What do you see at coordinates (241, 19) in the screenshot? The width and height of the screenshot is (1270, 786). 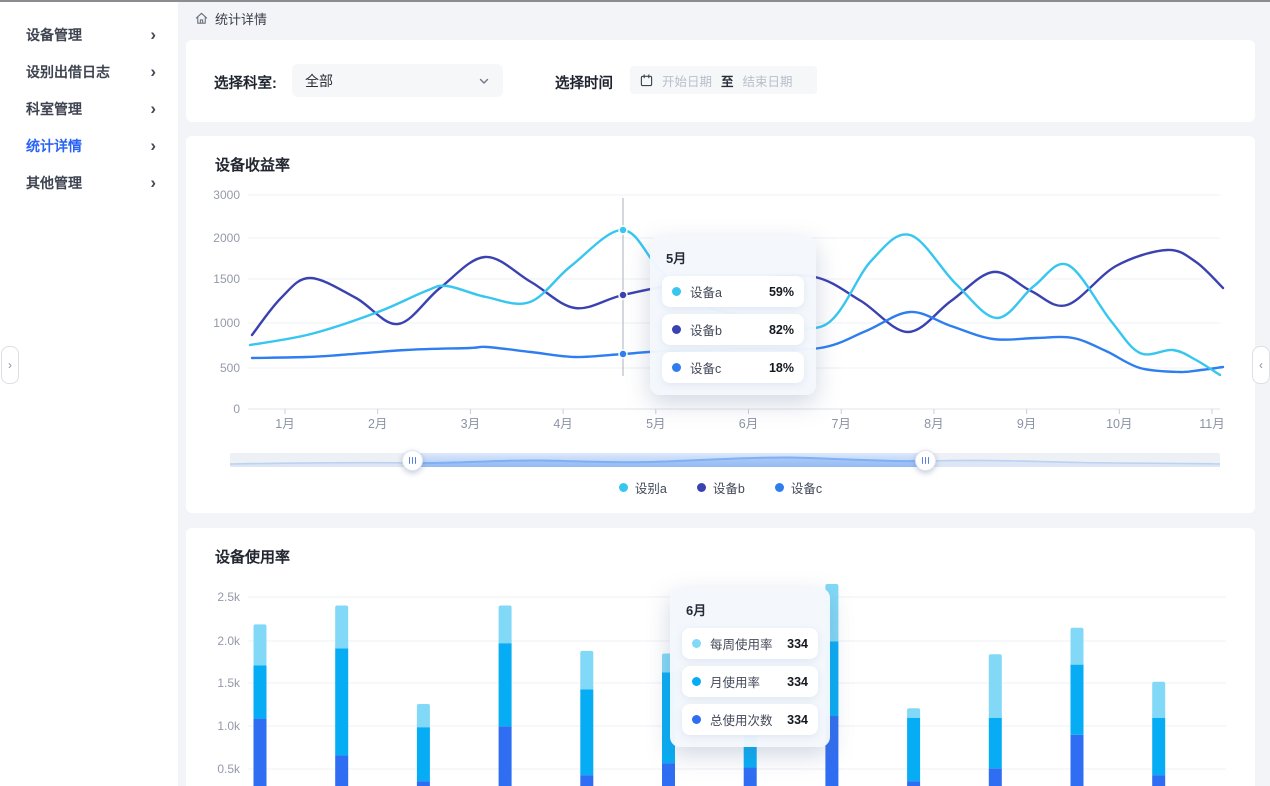 I see `breadcrumb-label: 统计详情` at bounding box center [241, 19].